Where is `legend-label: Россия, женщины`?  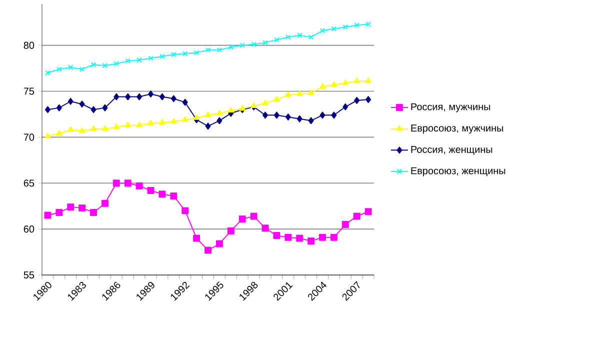 legend-label: Россия, женщины is located at coordinates (451, 150).